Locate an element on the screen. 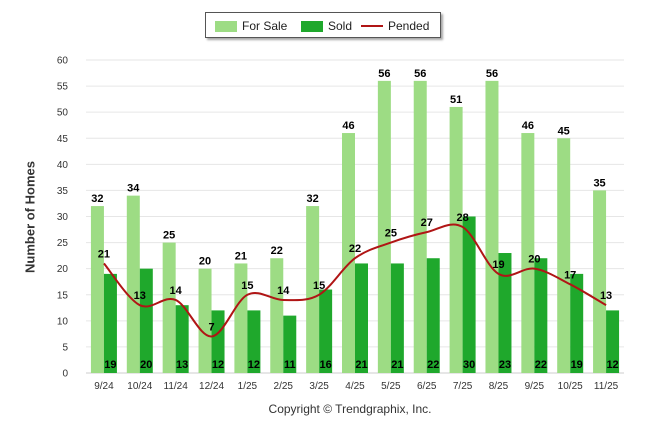 Image resolution: width=646 pixels, height=434 pixels. label-pended-12: 20 is located at coordinates (534, 260).